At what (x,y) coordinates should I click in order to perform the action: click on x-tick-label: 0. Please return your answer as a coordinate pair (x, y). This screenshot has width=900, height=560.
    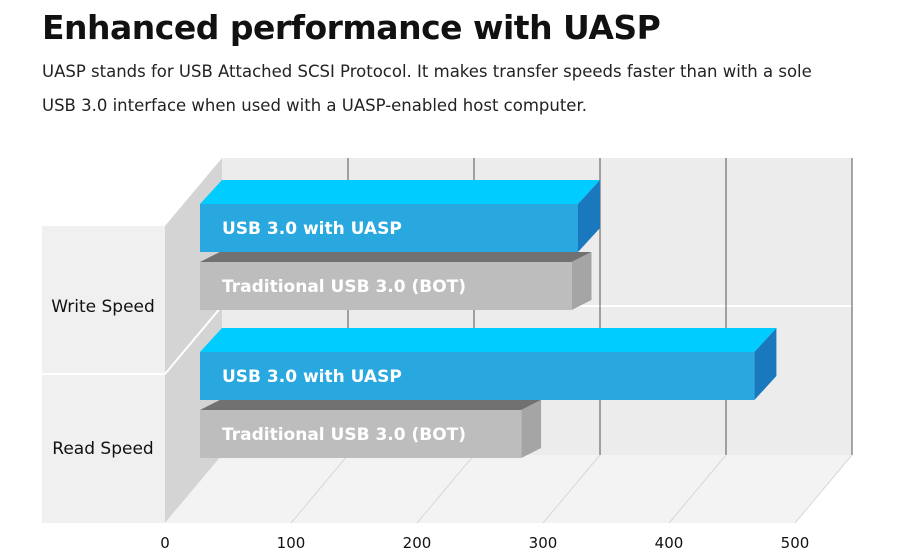
    Looking at the image, I should click on (165, 543).